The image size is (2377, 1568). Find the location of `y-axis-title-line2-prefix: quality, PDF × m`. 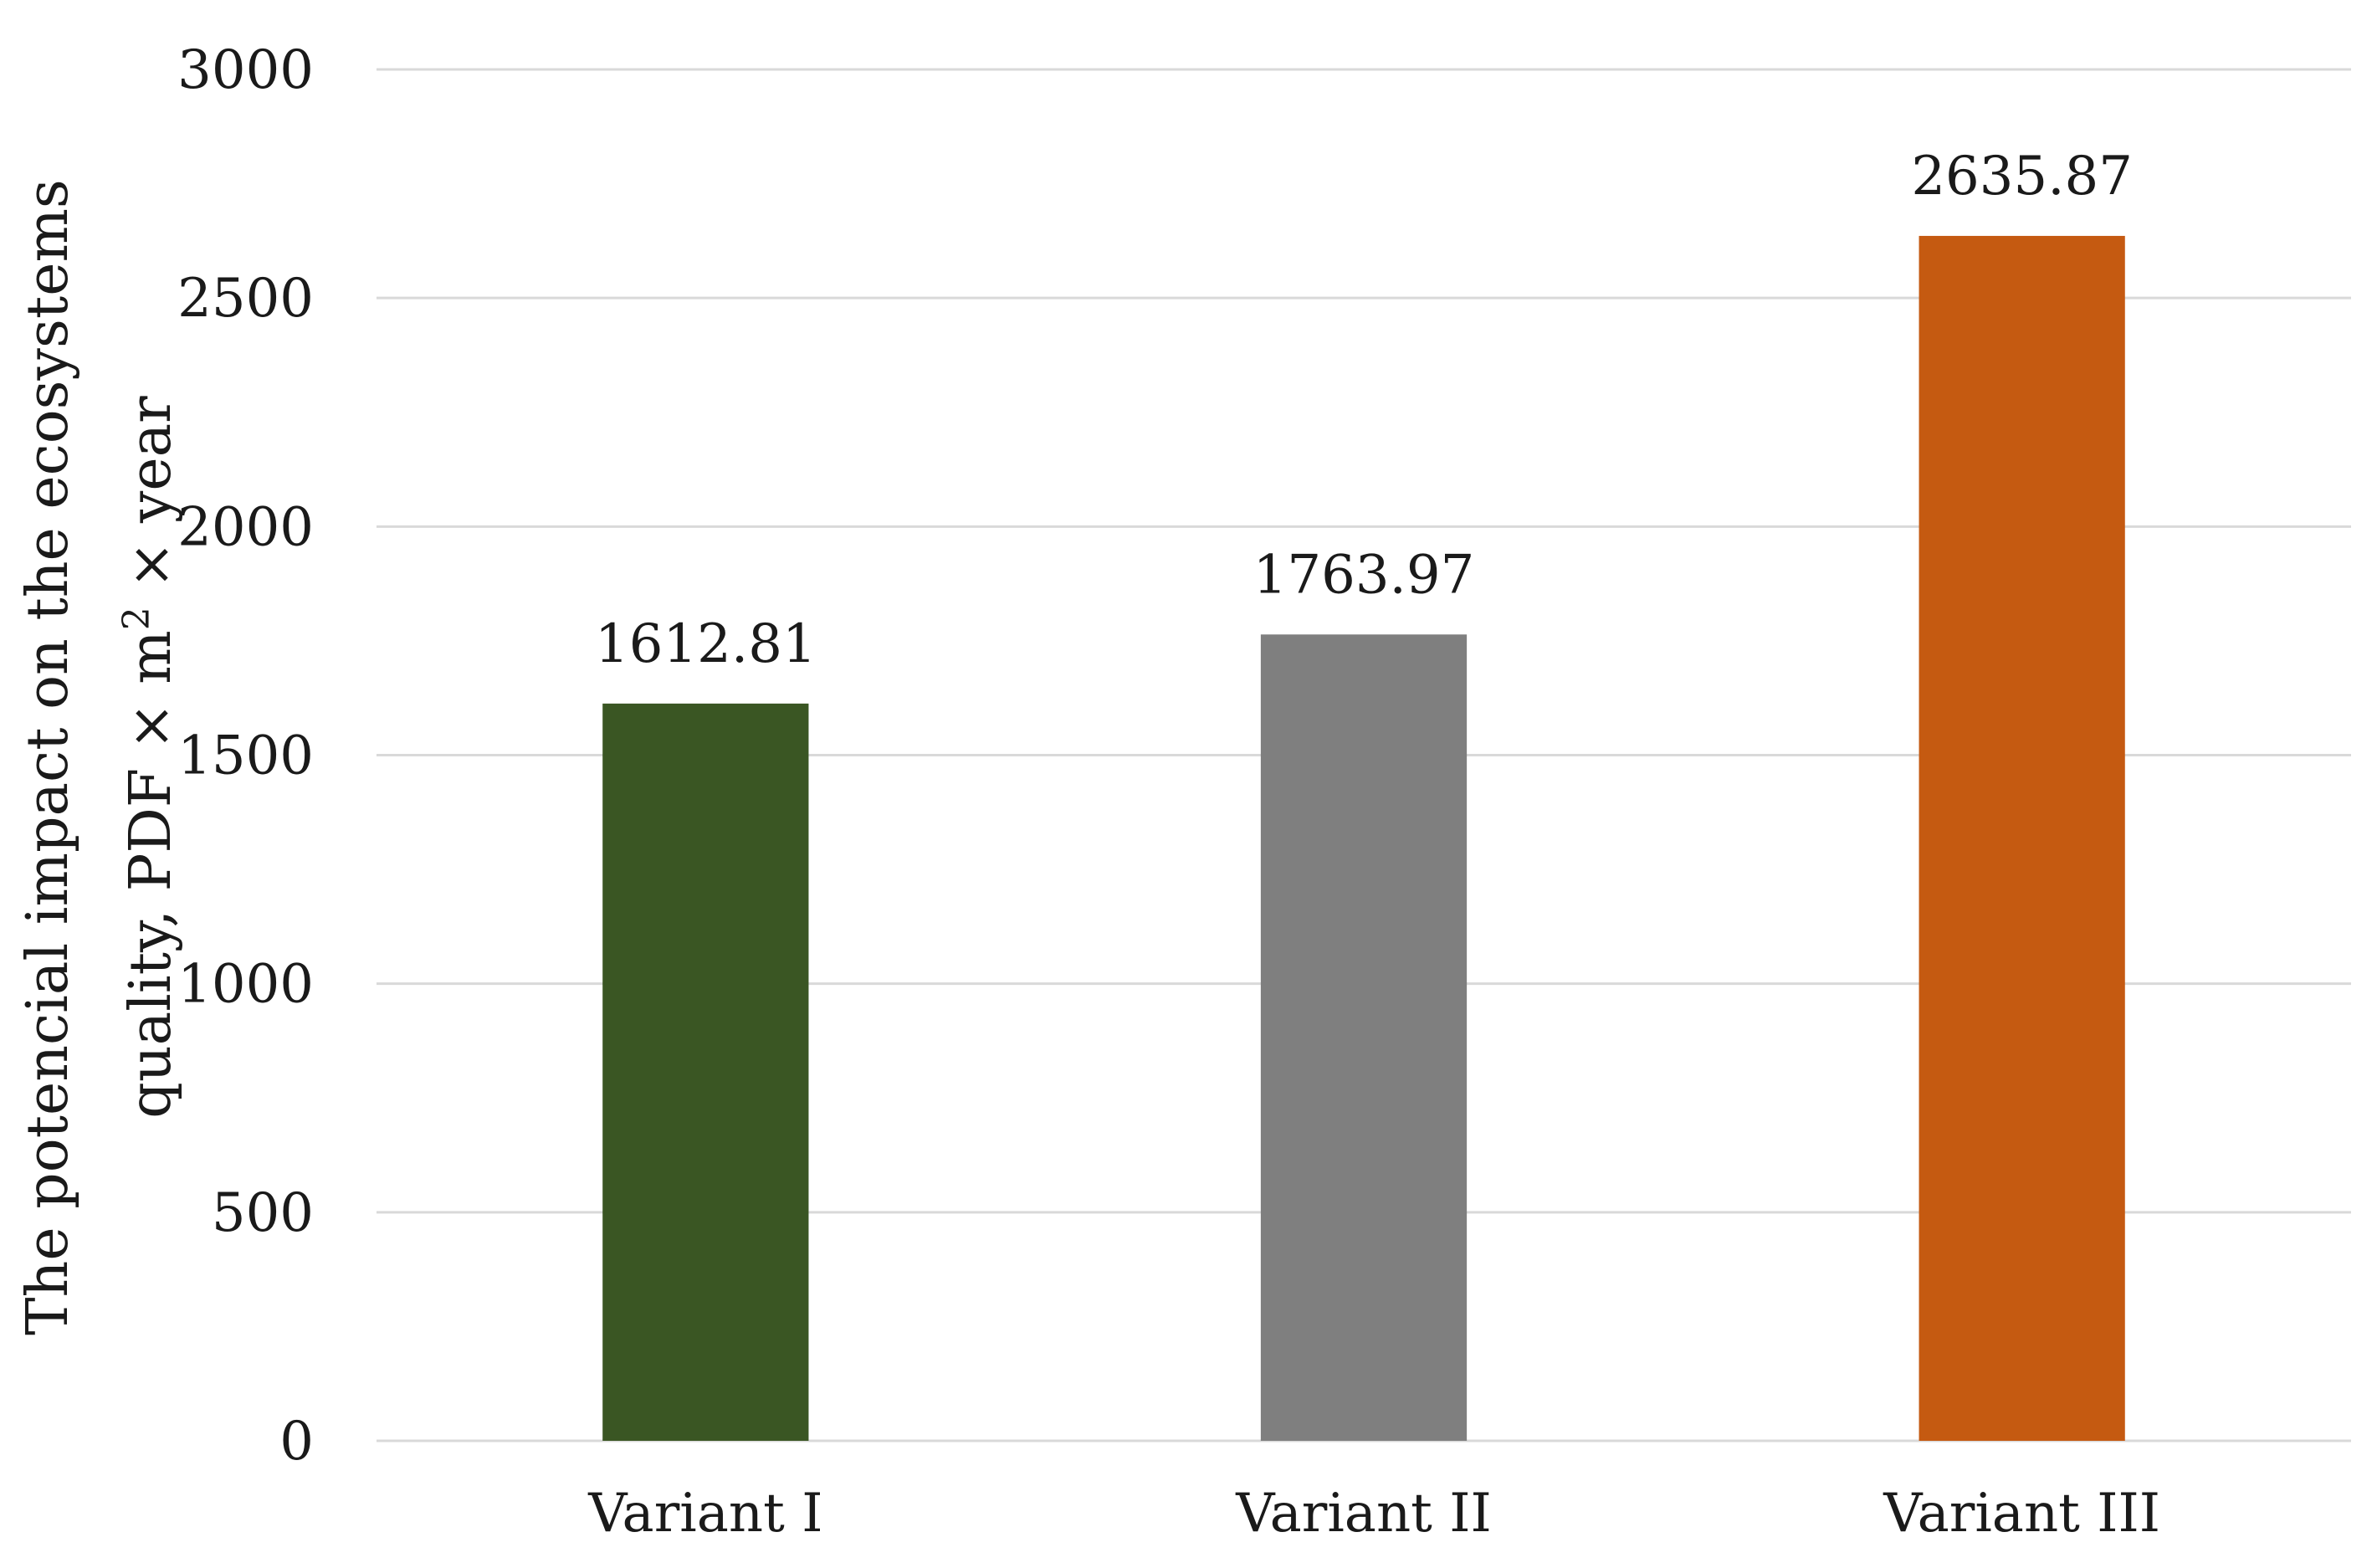

y-axis-title-line2-prefix: quality, PDF × m is located at coordinates (151, 874).